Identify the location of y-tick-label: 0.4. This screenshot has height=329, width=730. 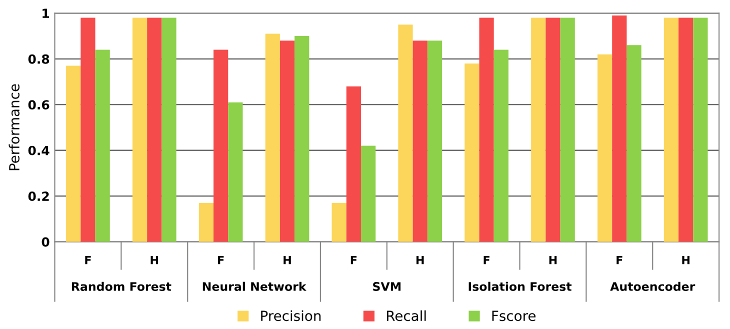
(39, 151).